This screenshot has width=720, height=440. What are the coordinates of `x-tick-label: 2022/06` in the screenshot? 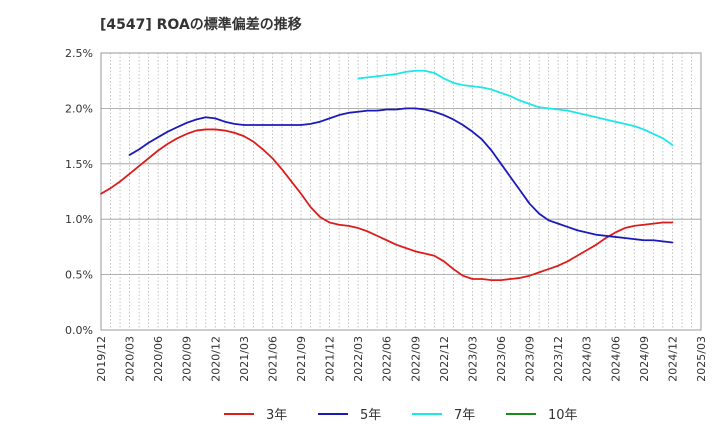 It's located at (387, 359).